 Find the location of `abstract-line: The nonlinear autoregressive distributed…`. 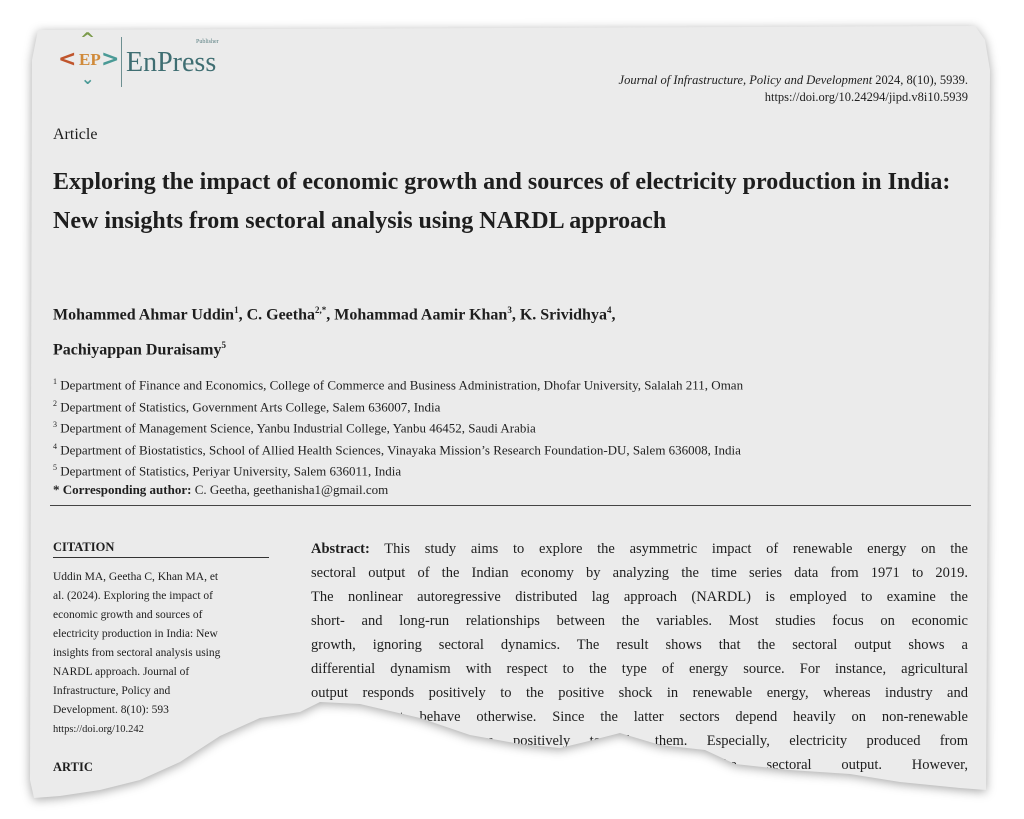

abstract-line: The nonlinear autoregressive distributed… is located at coordinates (639, 597).